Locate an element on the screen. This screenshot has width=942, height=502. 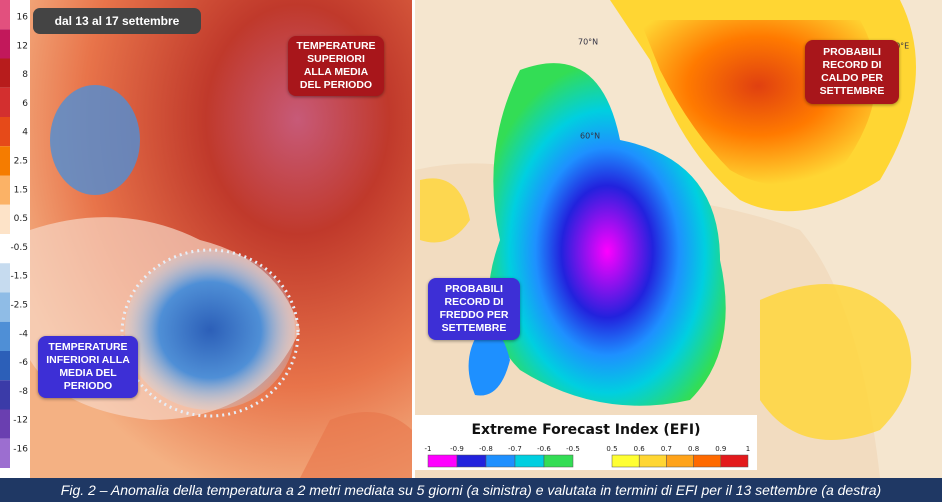
scale-label: -2.5 is located at coordinates (19, 306).